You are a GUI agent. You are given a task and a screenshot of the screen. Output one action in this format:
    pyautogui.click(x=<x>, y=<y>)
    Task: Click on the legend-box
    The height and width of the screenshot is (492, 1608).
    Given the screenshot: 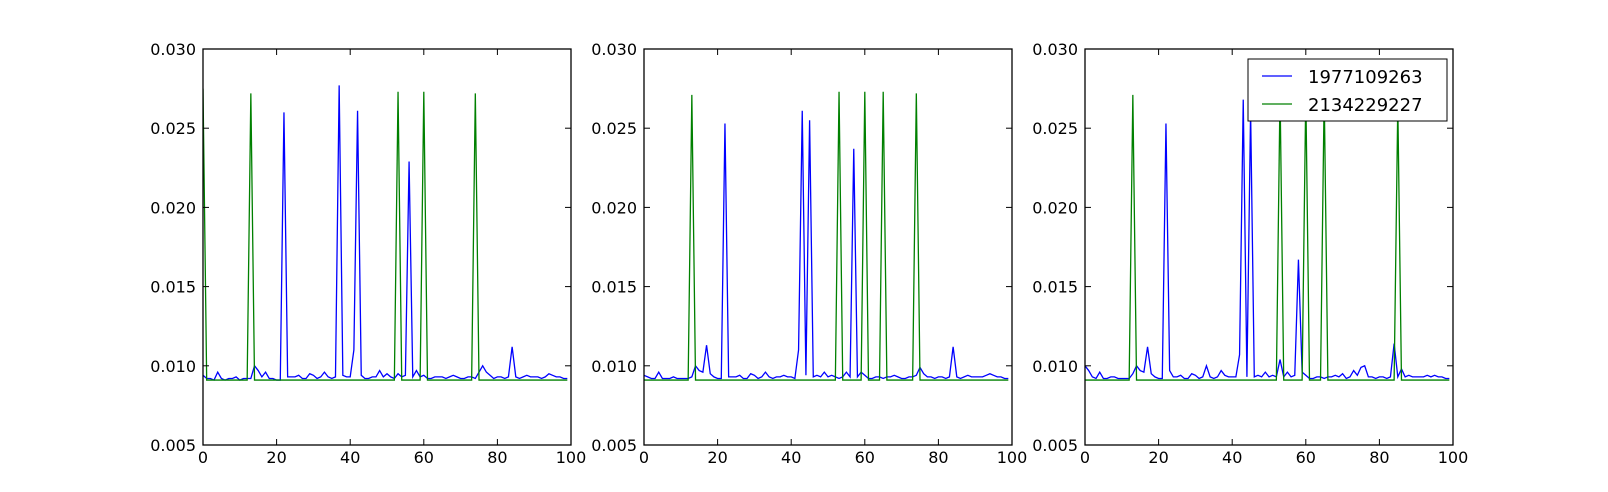 What is the action you would take?
    pyautogui.click(x=1347, y=90)
    